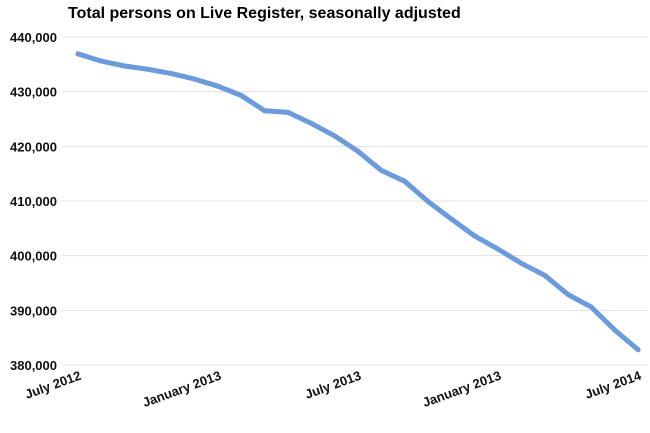  What do you see at coordinates (613, 384) in the screenshot?
I see `x-tick-label: July 2014` at bounding box center [613, 384].